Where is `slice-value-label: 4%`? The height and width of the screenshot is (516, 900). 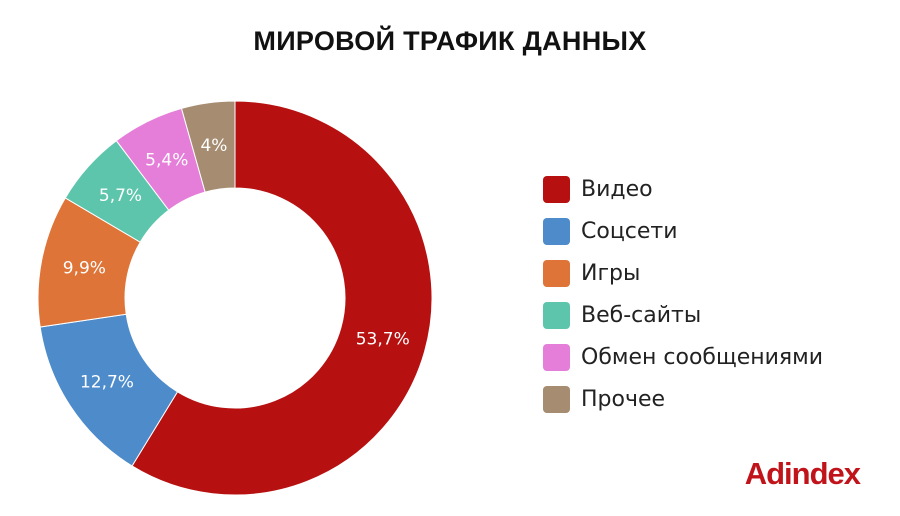 slice-value-label: 4% is located at coordinates (213, 146).